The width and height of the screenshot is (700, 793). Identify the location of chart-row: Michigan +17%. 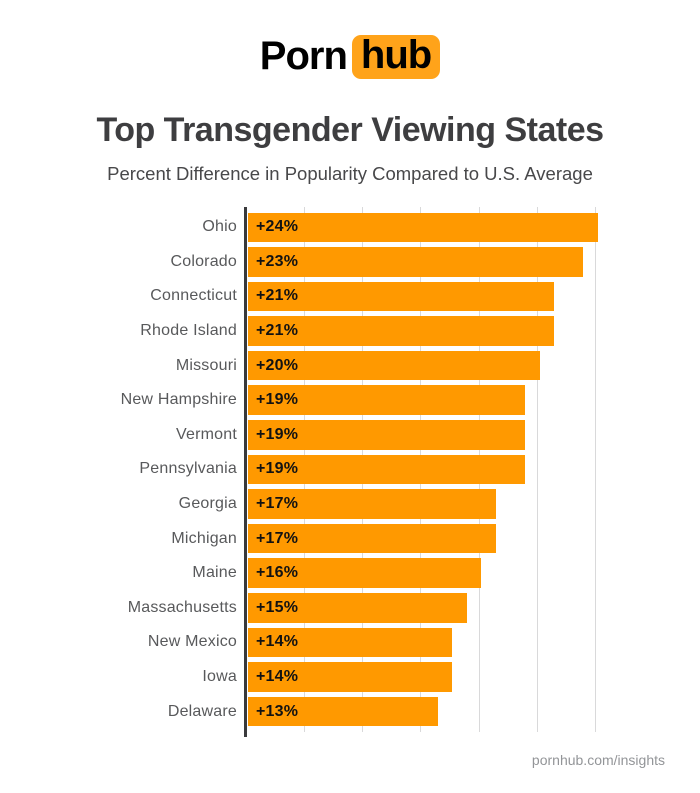
(350, 538).